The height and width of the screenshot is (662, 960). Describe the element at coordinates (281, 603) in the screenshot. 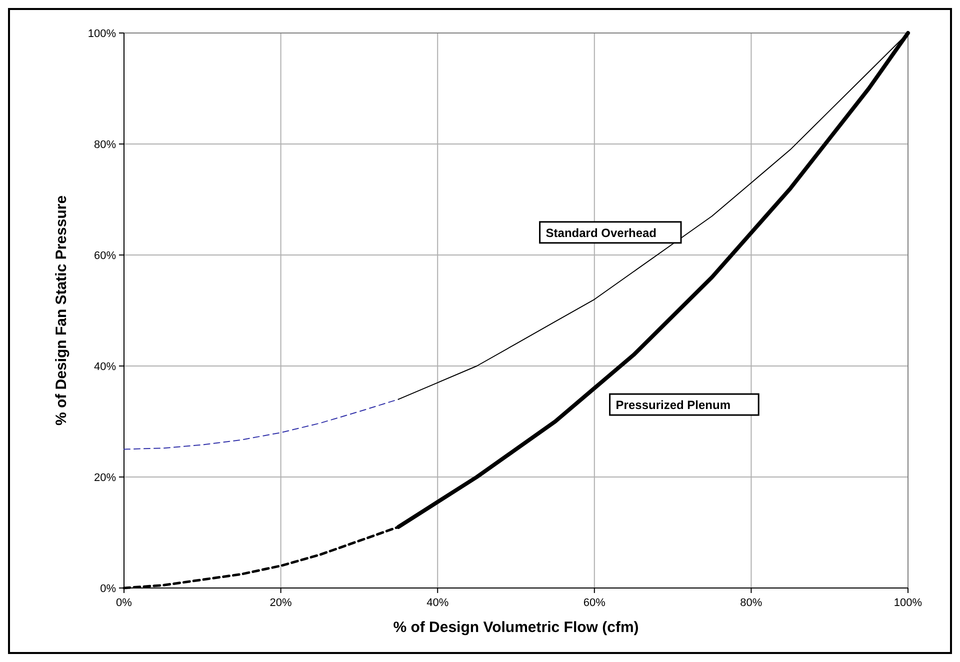

I see `x-tick-label: 20%` at that location.